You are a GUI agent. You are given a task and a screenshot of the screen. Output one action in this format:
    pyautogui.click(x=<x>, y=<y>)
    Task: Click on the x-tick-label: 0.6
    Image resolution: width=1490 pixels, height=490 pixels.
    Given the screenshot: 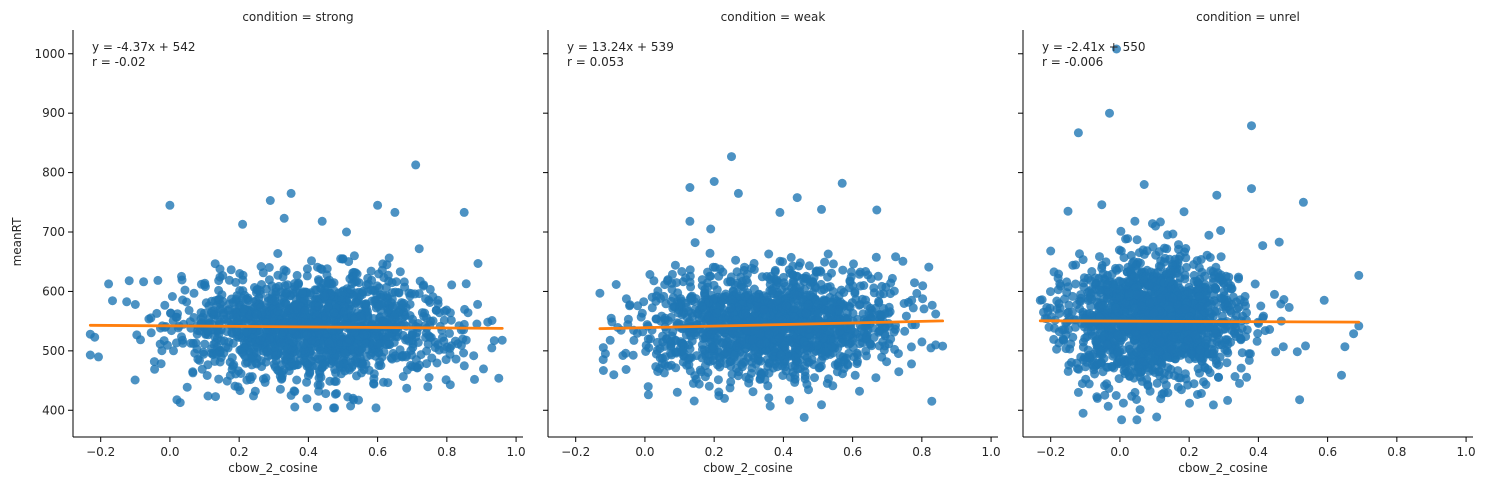 What is the action you would take?
    pyautogui.click(x=852, y=452)
    